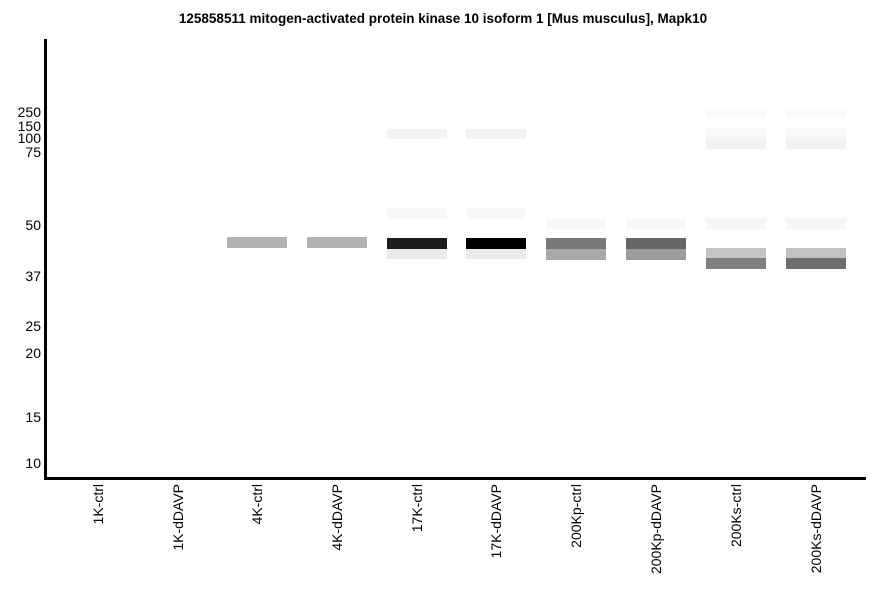  I want to click on y-axis-tick-label: 75, so click(33, 152).